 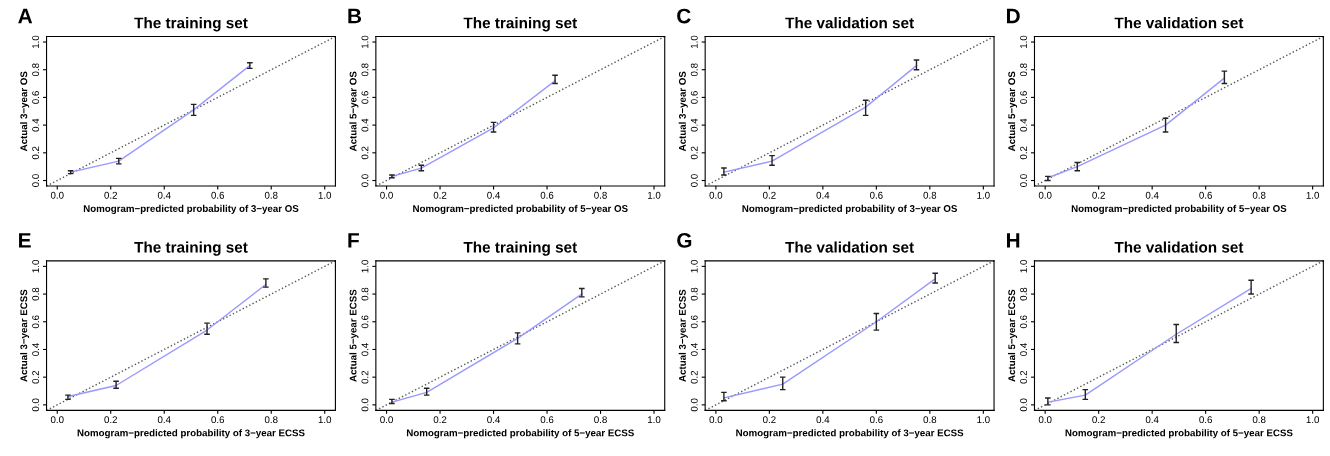 What do you see at coordinates (1013, 111) in the screenshot?
I see `y-axis-title: Actual 5−year OS` at bounding box center [1013, 111].